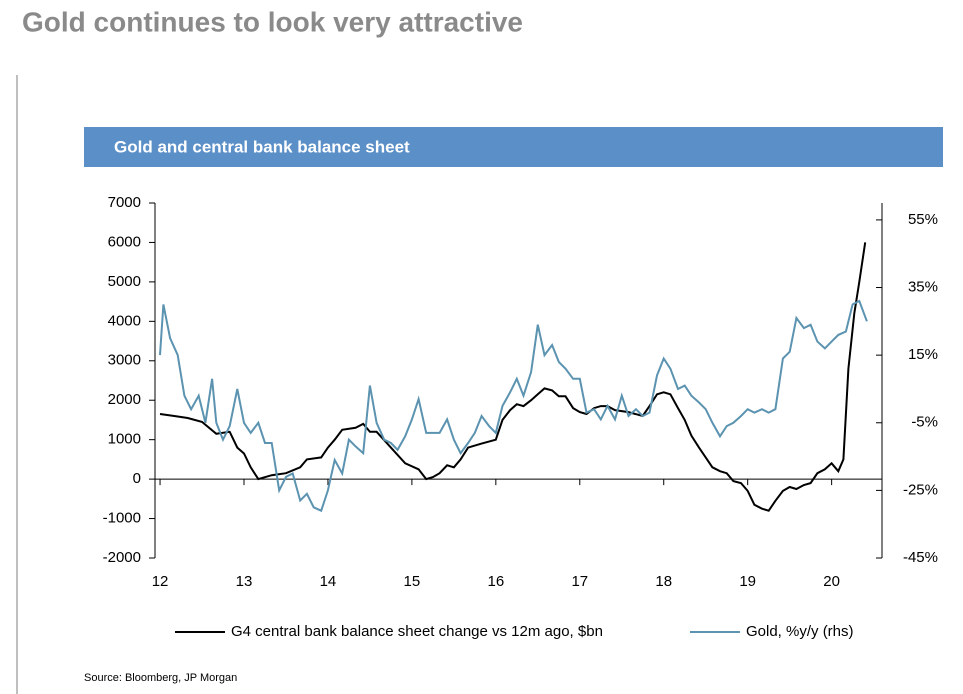 This screenshot has height=694, width=963. Describe the element at coordinates (137, 478) in the screenshot. I see `y-tick-label: 0` at that location.